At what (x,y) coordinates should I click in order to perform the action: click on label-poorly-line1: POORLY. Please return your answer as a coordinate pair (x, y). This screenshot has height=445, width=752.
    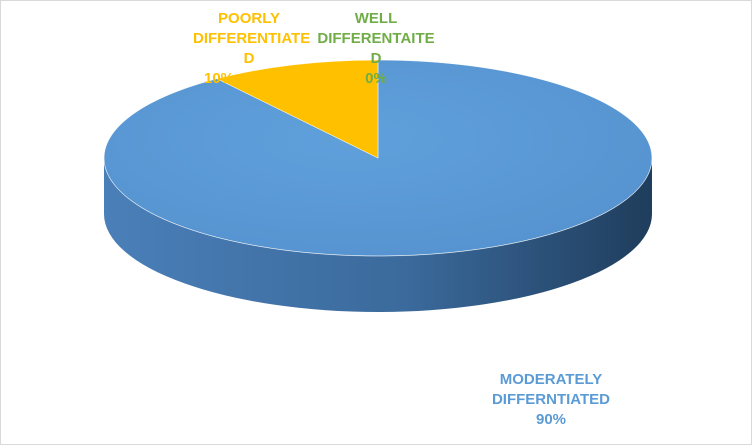
    Looking at the image, I should click on (249, 18).